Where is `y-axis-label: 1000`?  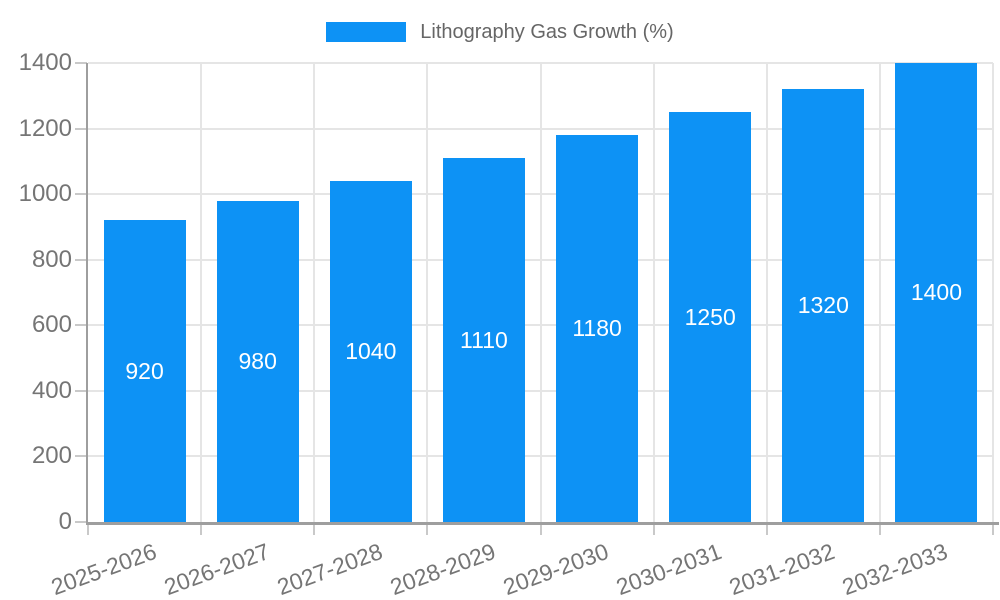
y-axis-label: 1000 is located at coordinates (45, 194).